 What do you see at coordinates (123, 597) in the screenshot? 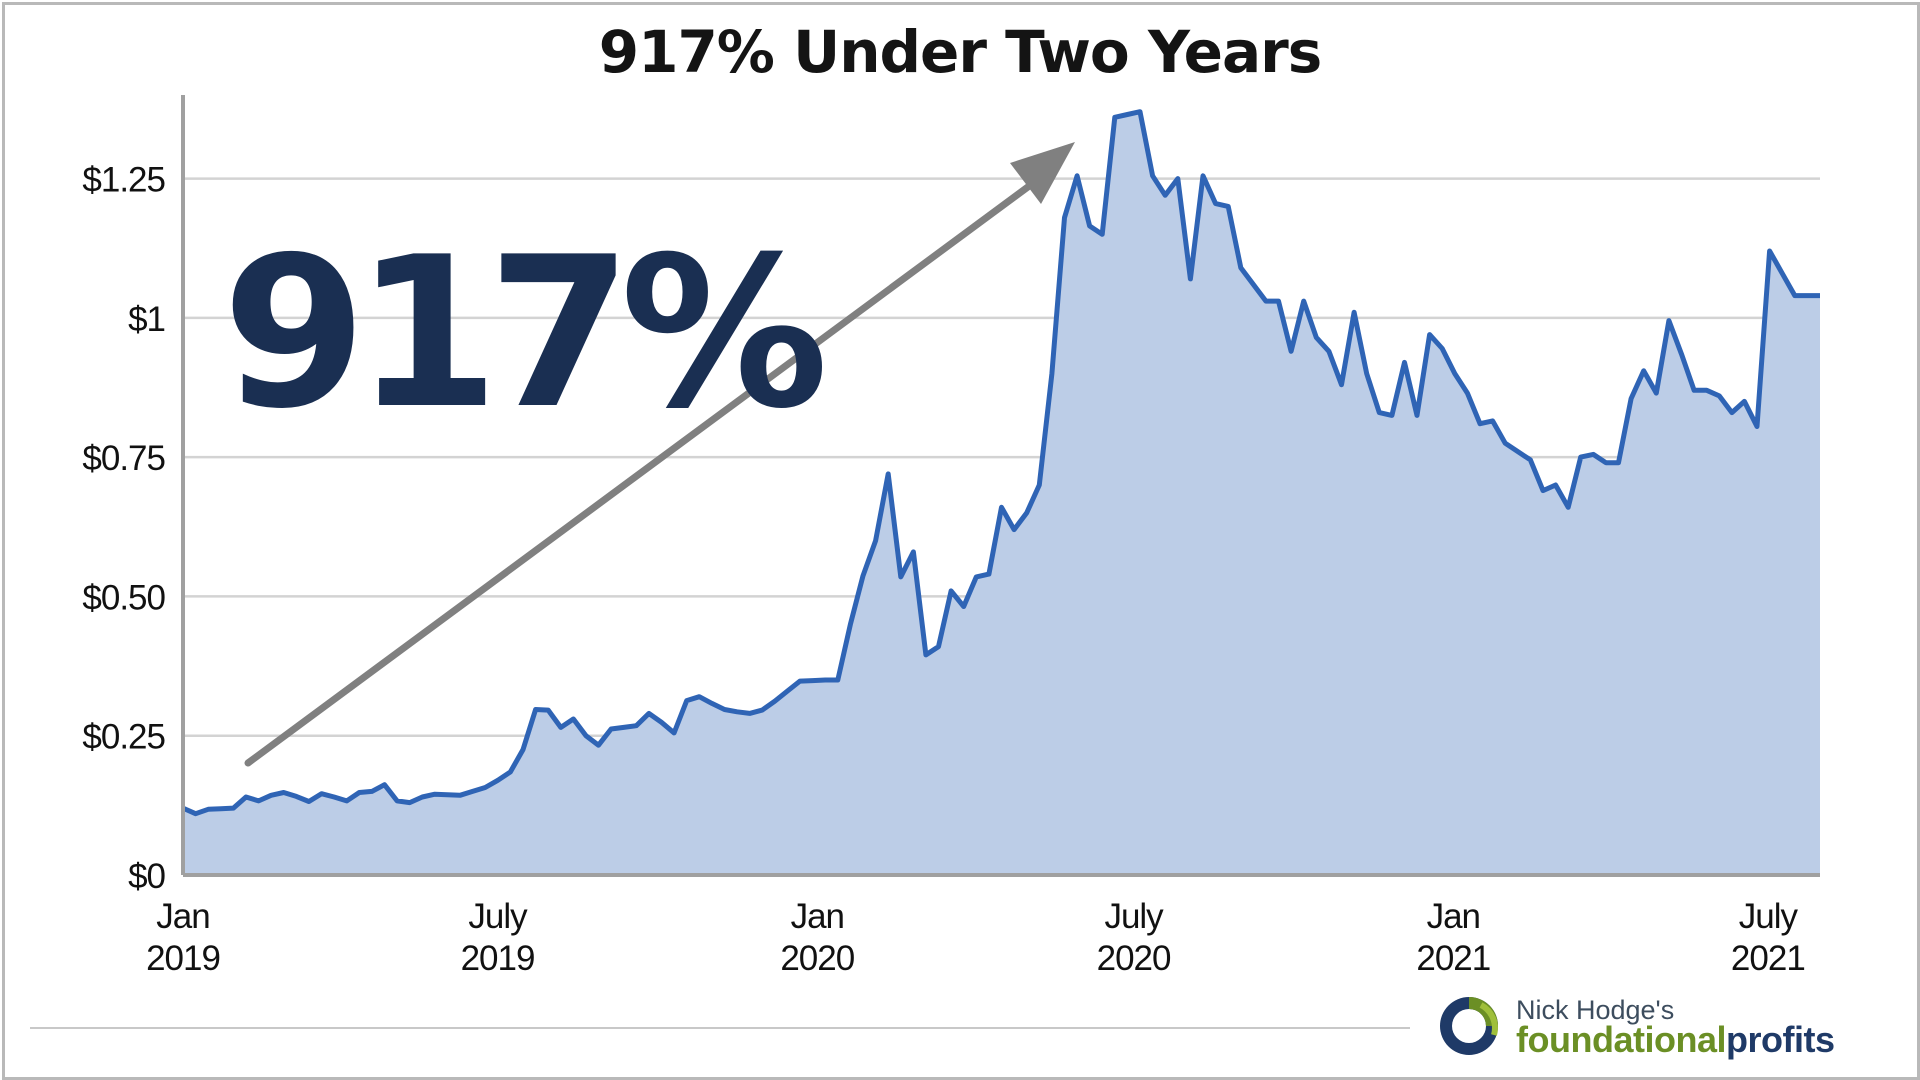
I see `y-tick-label: $0.50` at bounding box center [123, 597].